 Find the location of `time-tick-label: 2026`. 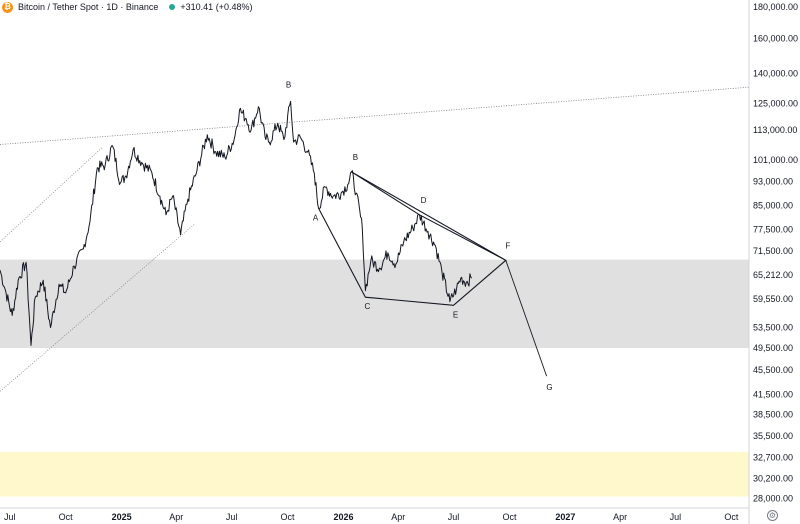

time-tick-label: 2026 is located at coordinates (343, 517).